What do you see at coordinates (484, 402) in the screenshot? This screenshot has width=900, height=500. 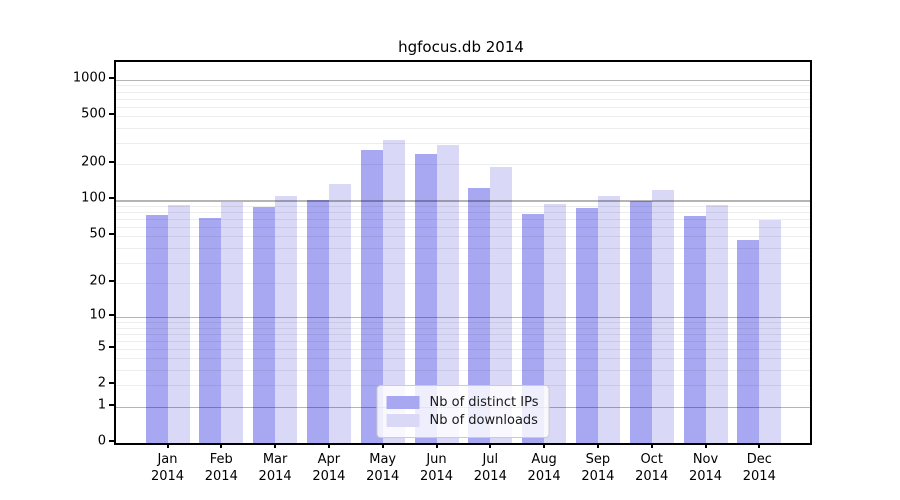 I see `legend-label-distinct-ips: Nb of distinct IPs` at bounding box center [484, 402].